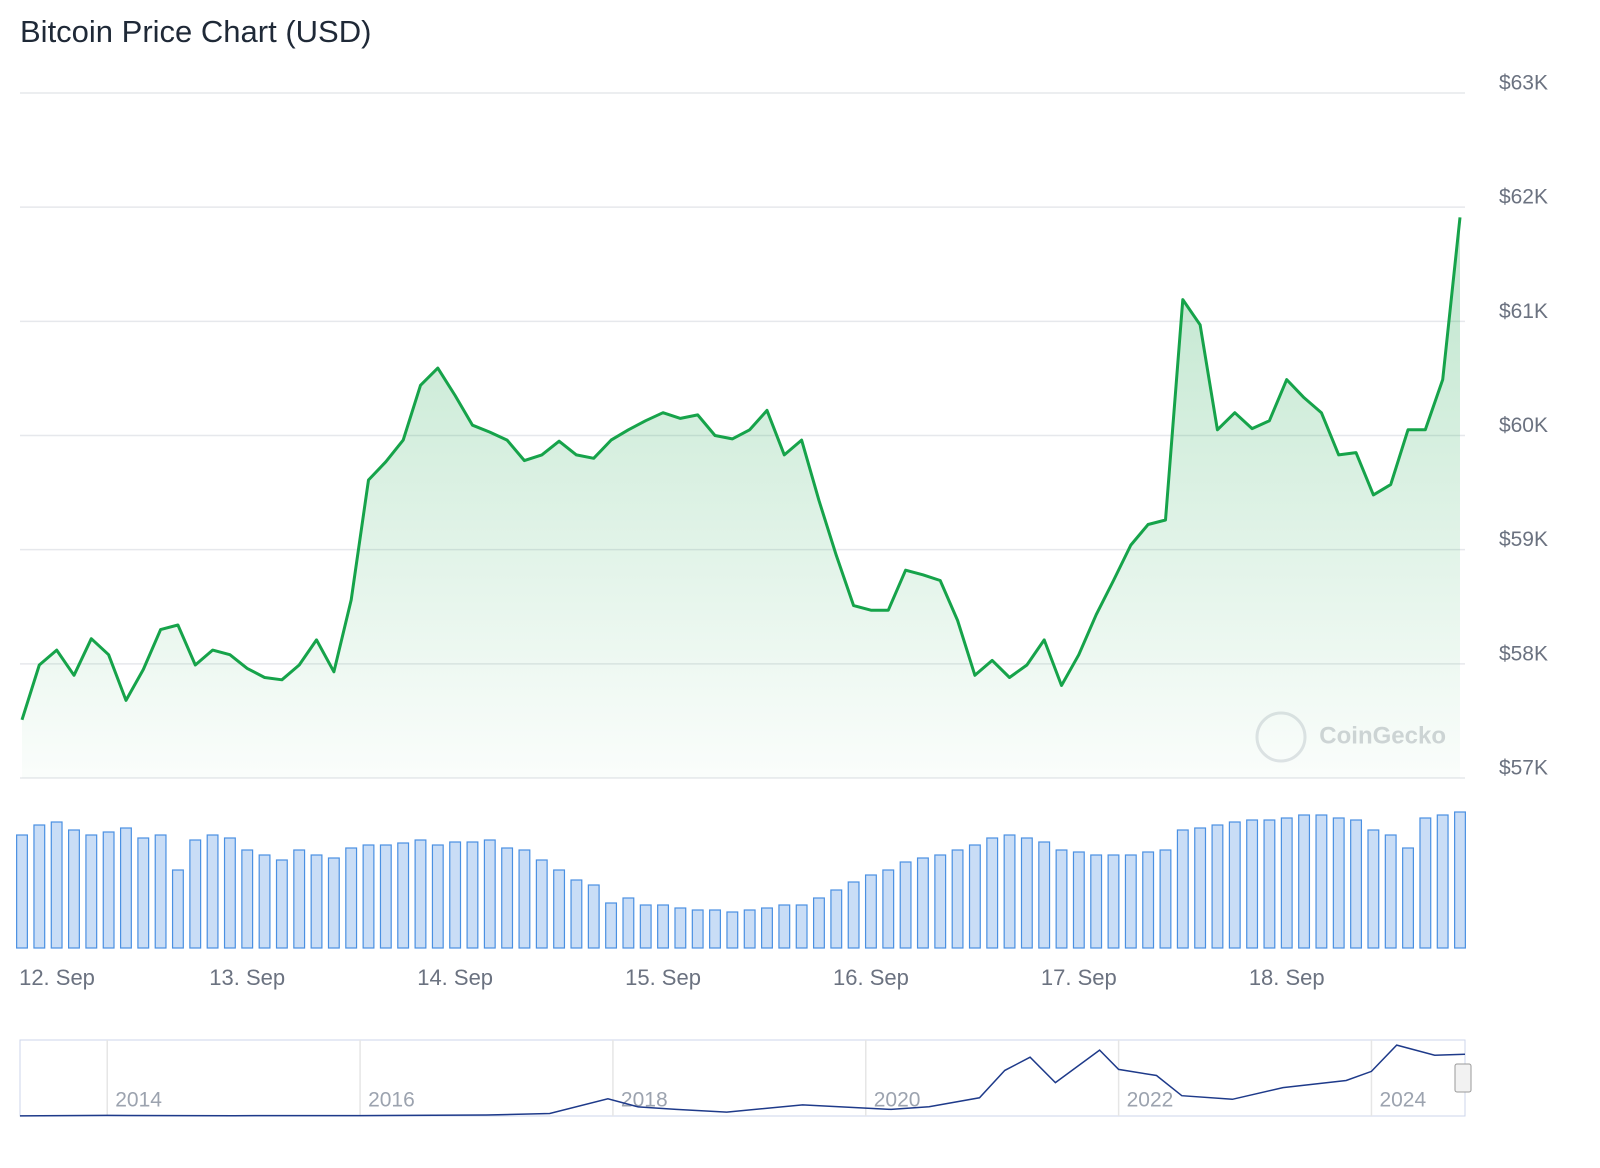 This screenshot has height=1168, width=1600. Describe the element at coordinates (455, 977) in the screenshot. I see `x-tick-label: 14. Sep` at that location.